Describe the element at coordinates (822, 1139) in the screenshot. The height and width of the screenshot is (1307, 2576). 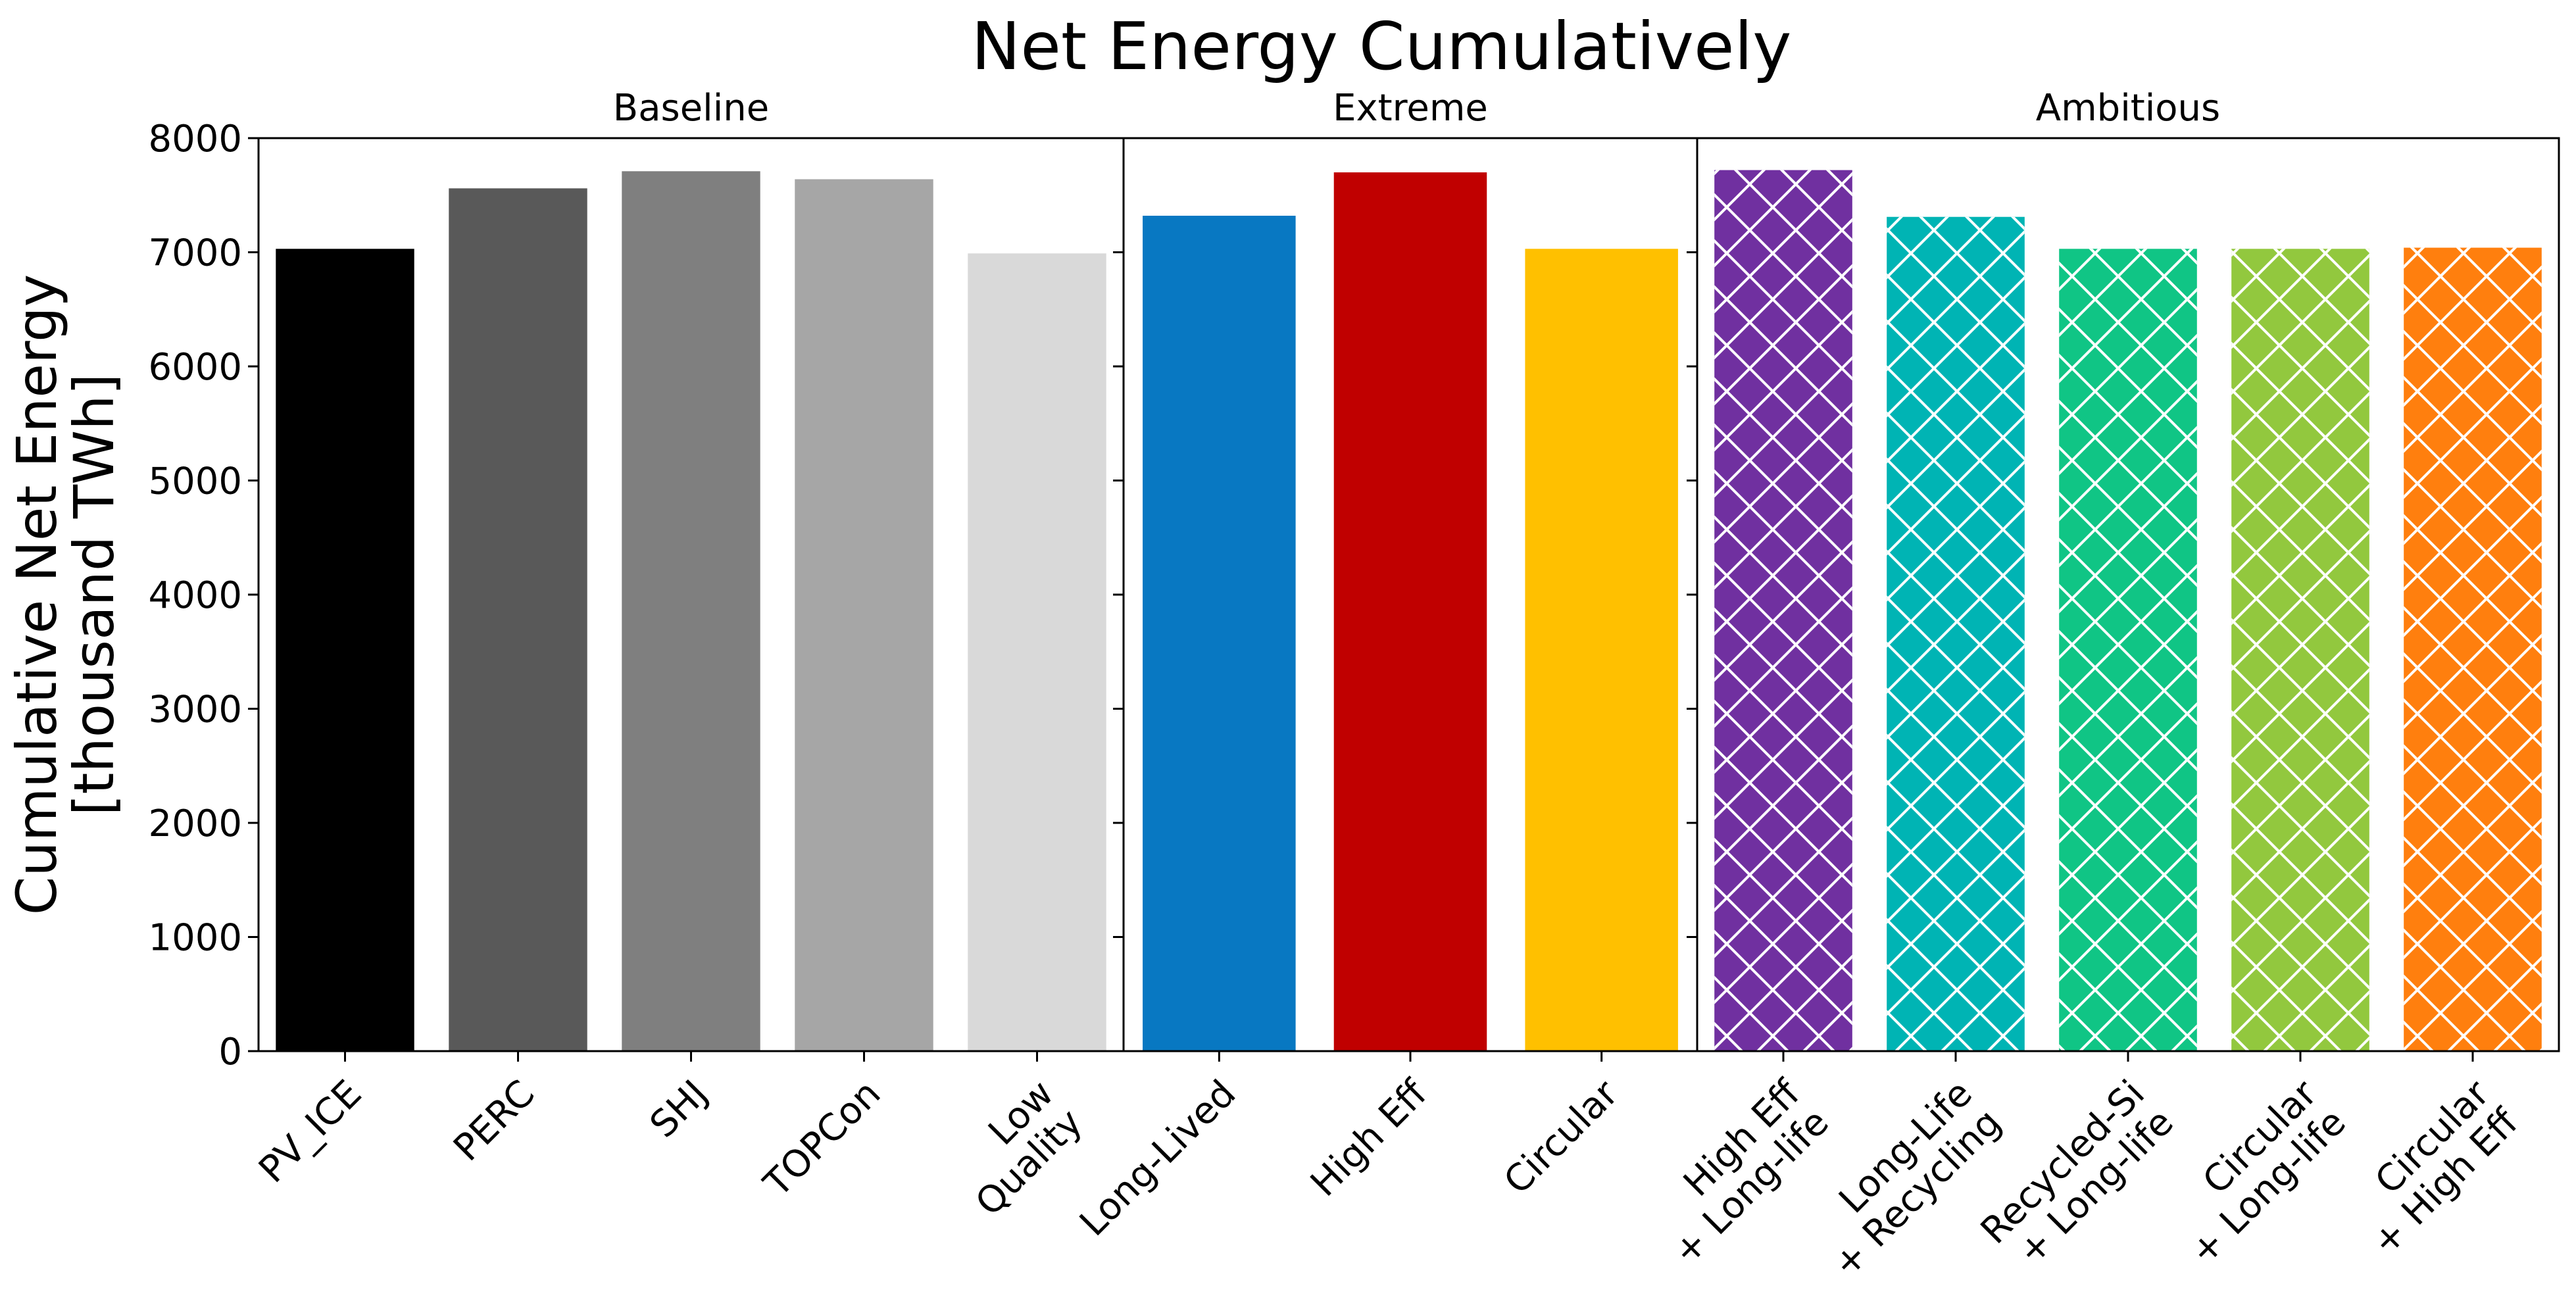
I see `x-tick-label: TOPCon` at that location.